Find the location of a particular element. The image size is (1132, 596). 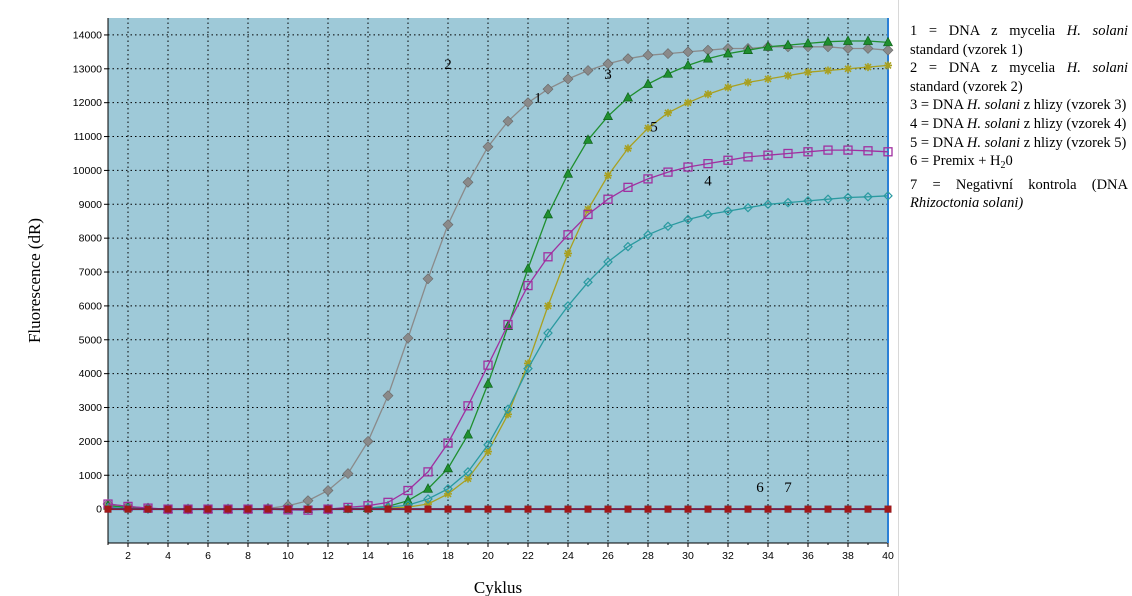

y-tick-label: 14000 is located at coordinates (87, 35).